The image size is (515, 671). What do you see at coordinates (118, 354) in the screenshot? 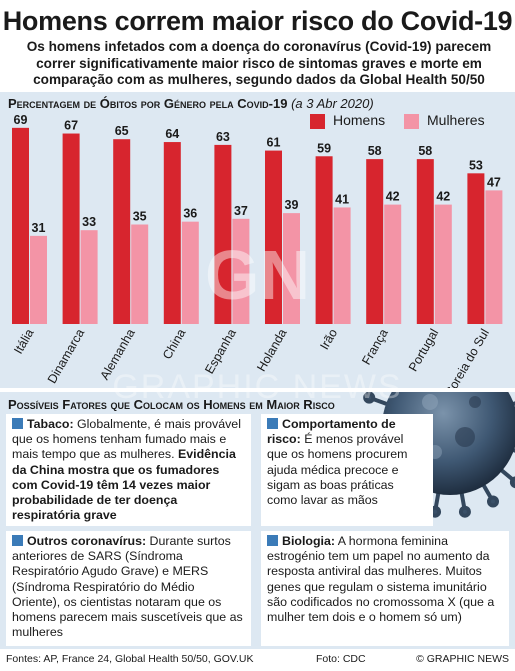
I see `category-label-2: Alemanha` at bounding box center [118, 354].